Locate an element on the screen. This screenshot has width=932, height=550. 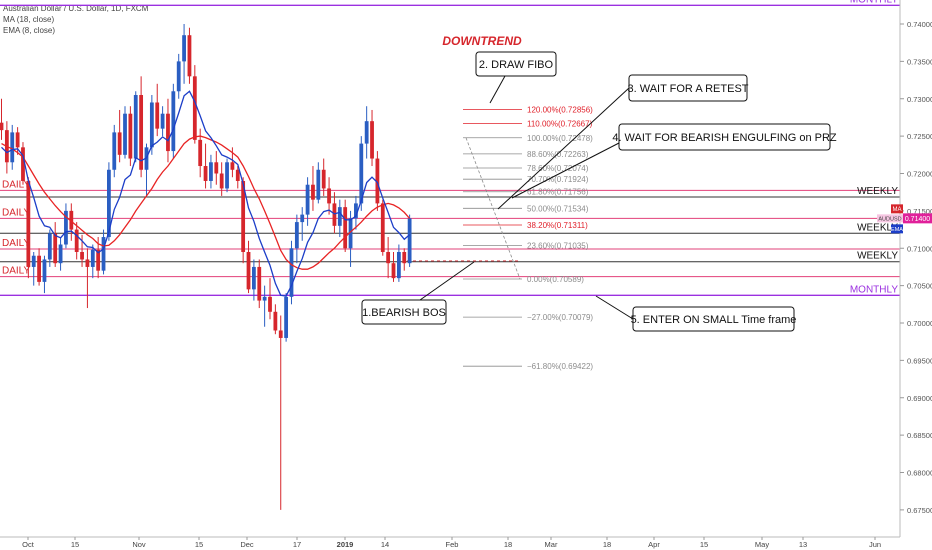
callout-text: 1.BEARISH BOS is located at coordinates (404, 313).